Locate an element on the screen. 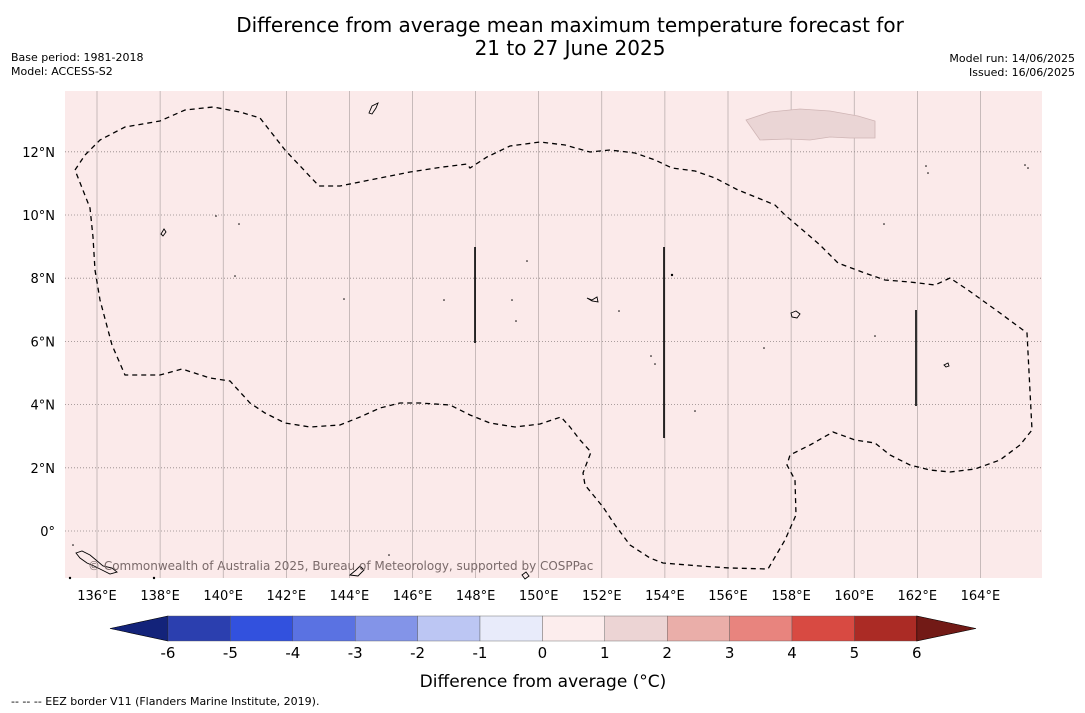 Image resolution: width=1085 pixels, height=713 pixels. anomaly-patch is located at coordinates (810, 124).